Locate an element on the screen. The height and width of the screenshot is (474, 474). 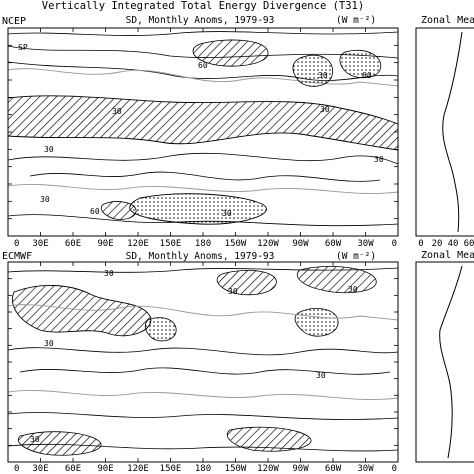
zonal-mean-panel-top: 0 20 40 60 is located at coordinates (444, 138).